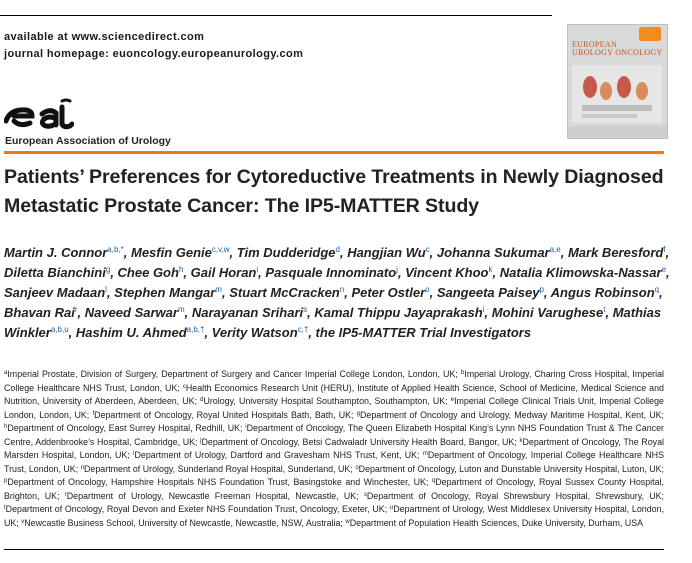 This screenshot has width=692, height=563. I want to click on author-name: Stuart McCracken, so click(284, 292).